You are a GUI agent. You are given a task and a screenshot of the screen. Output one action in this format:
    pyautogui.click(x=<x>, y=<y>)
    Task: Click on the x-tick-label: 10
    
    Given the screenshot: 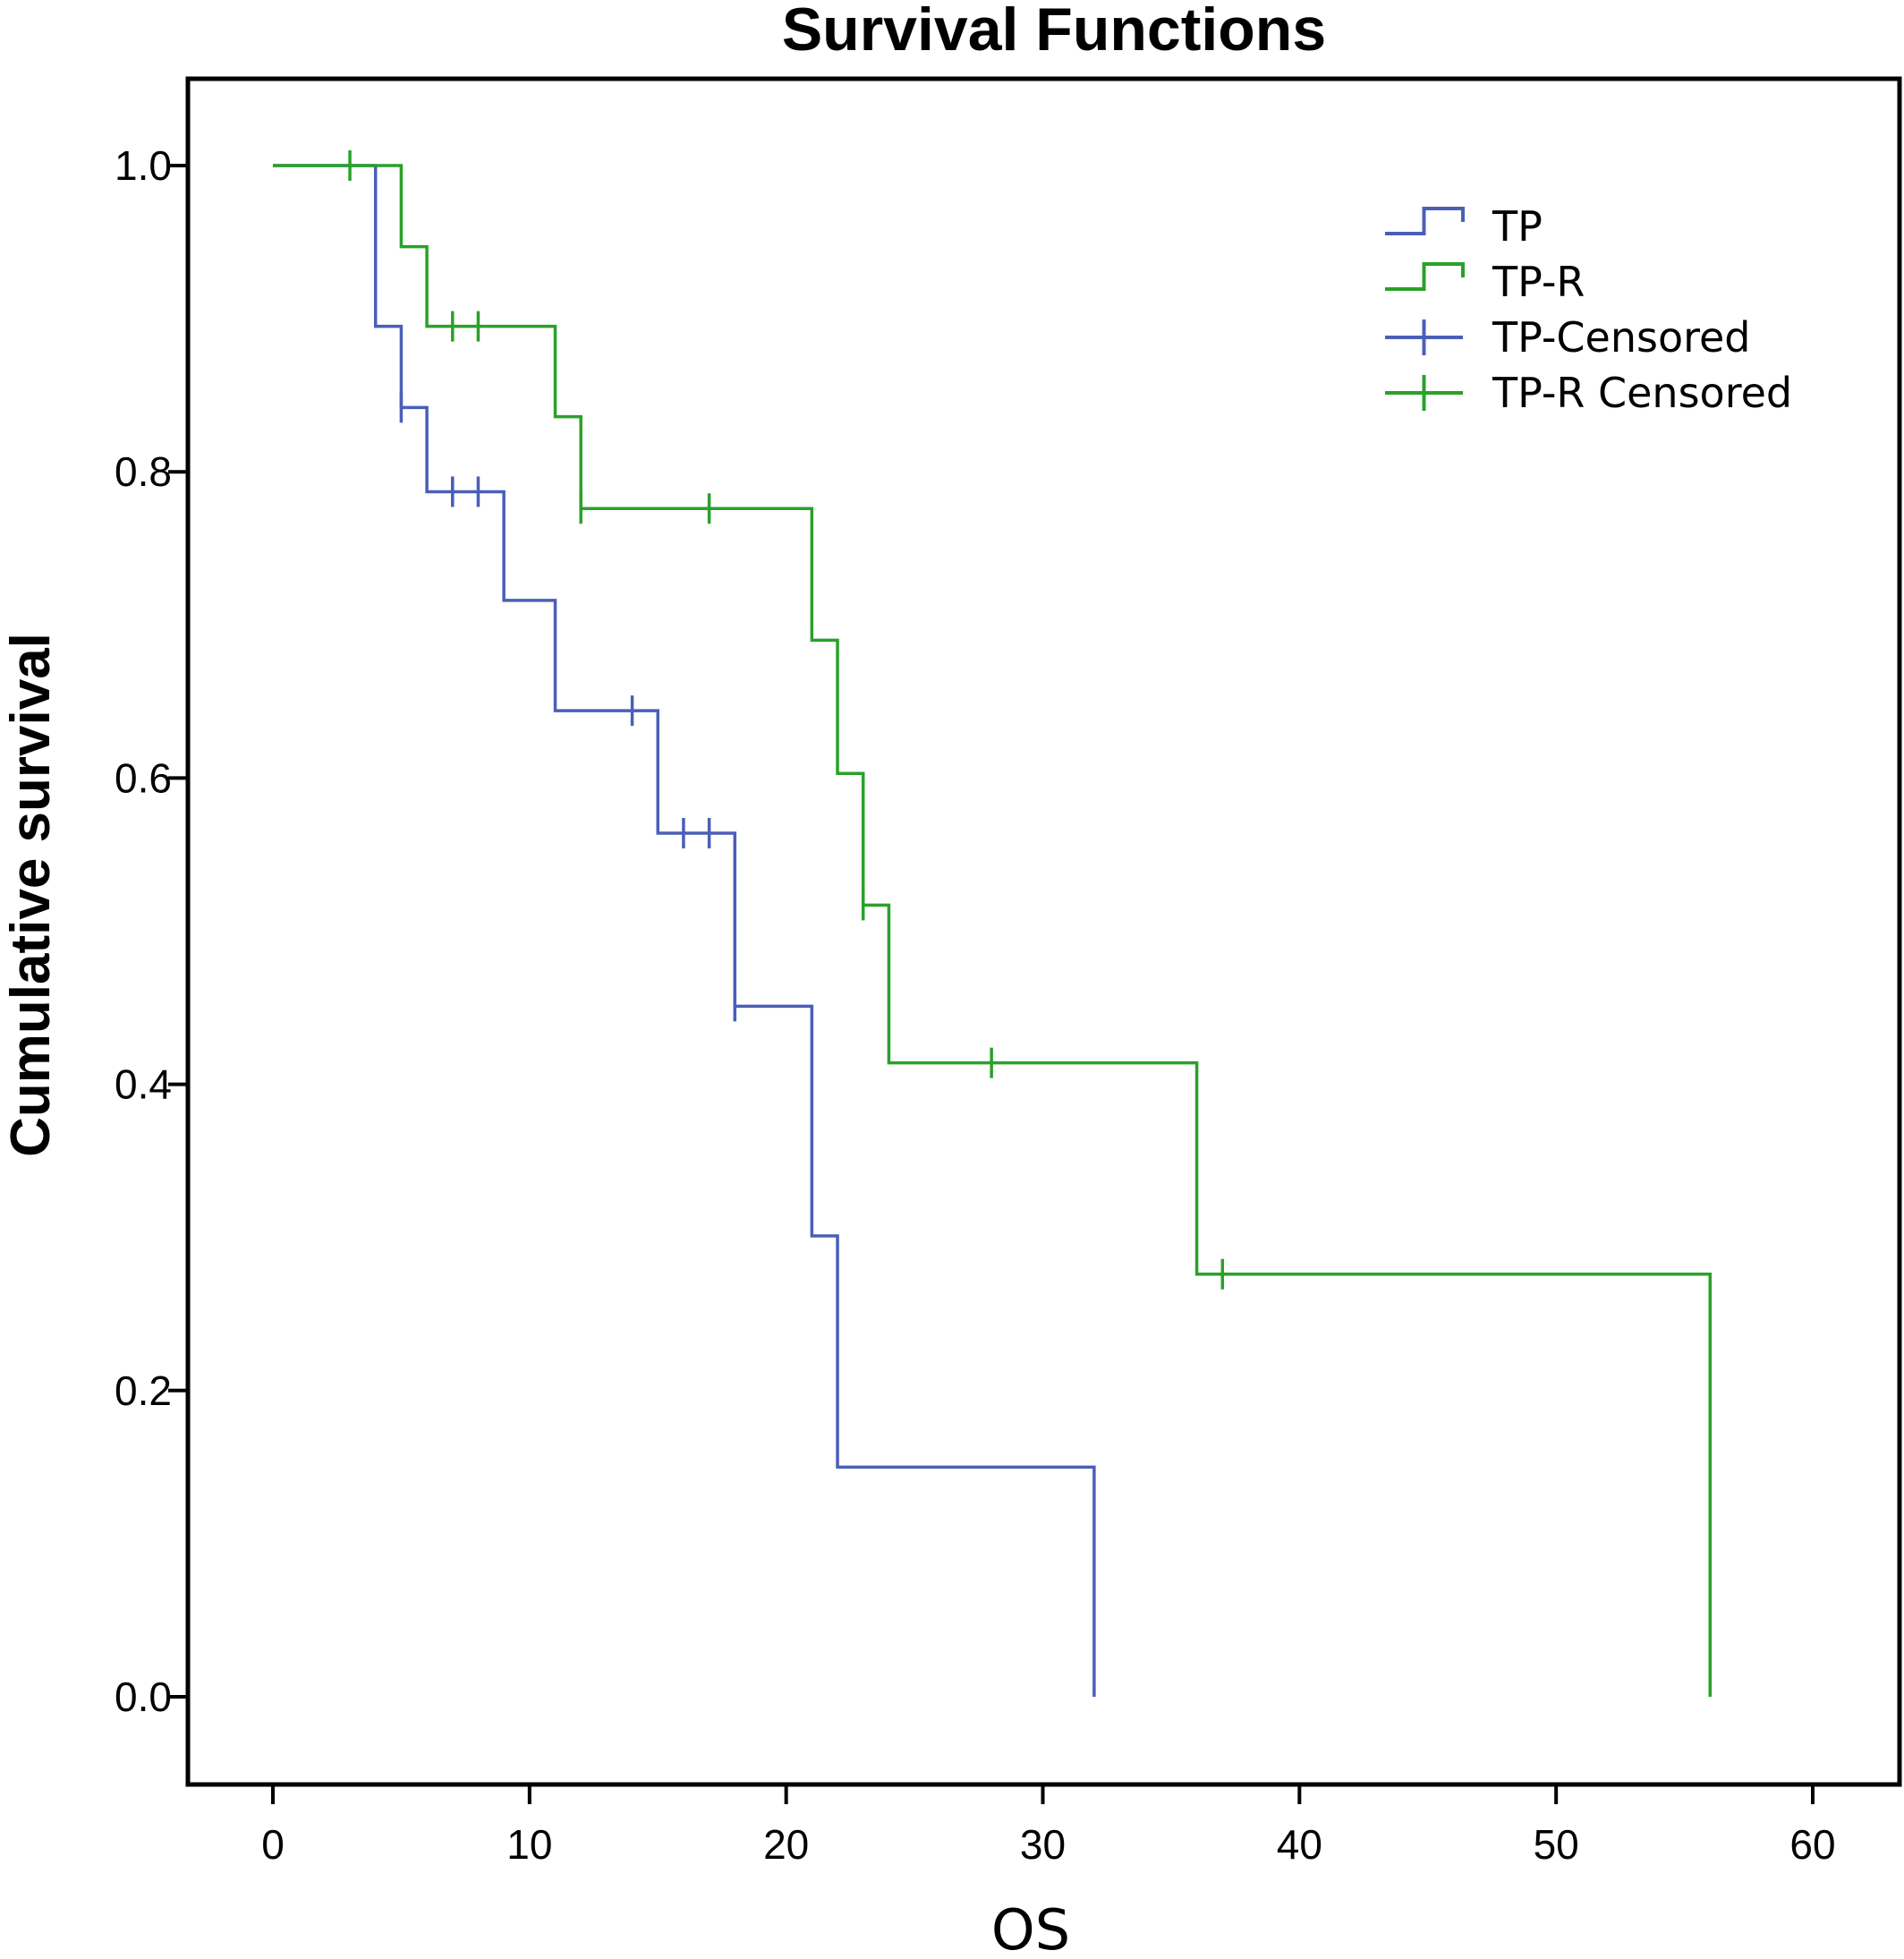 What is the action you would take?
    pyautogui.click(x=529, y=1845)
    